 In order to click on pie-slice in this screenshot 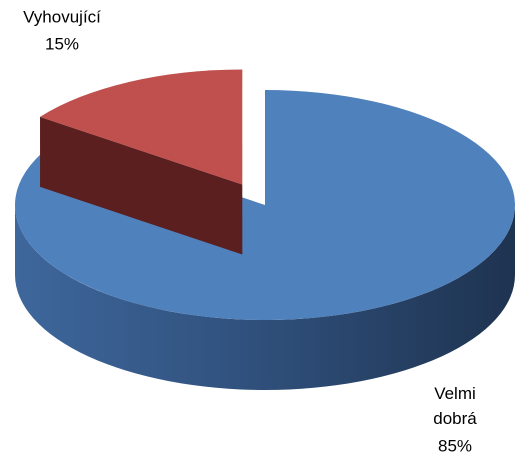, I will do `click(141, 127)`.